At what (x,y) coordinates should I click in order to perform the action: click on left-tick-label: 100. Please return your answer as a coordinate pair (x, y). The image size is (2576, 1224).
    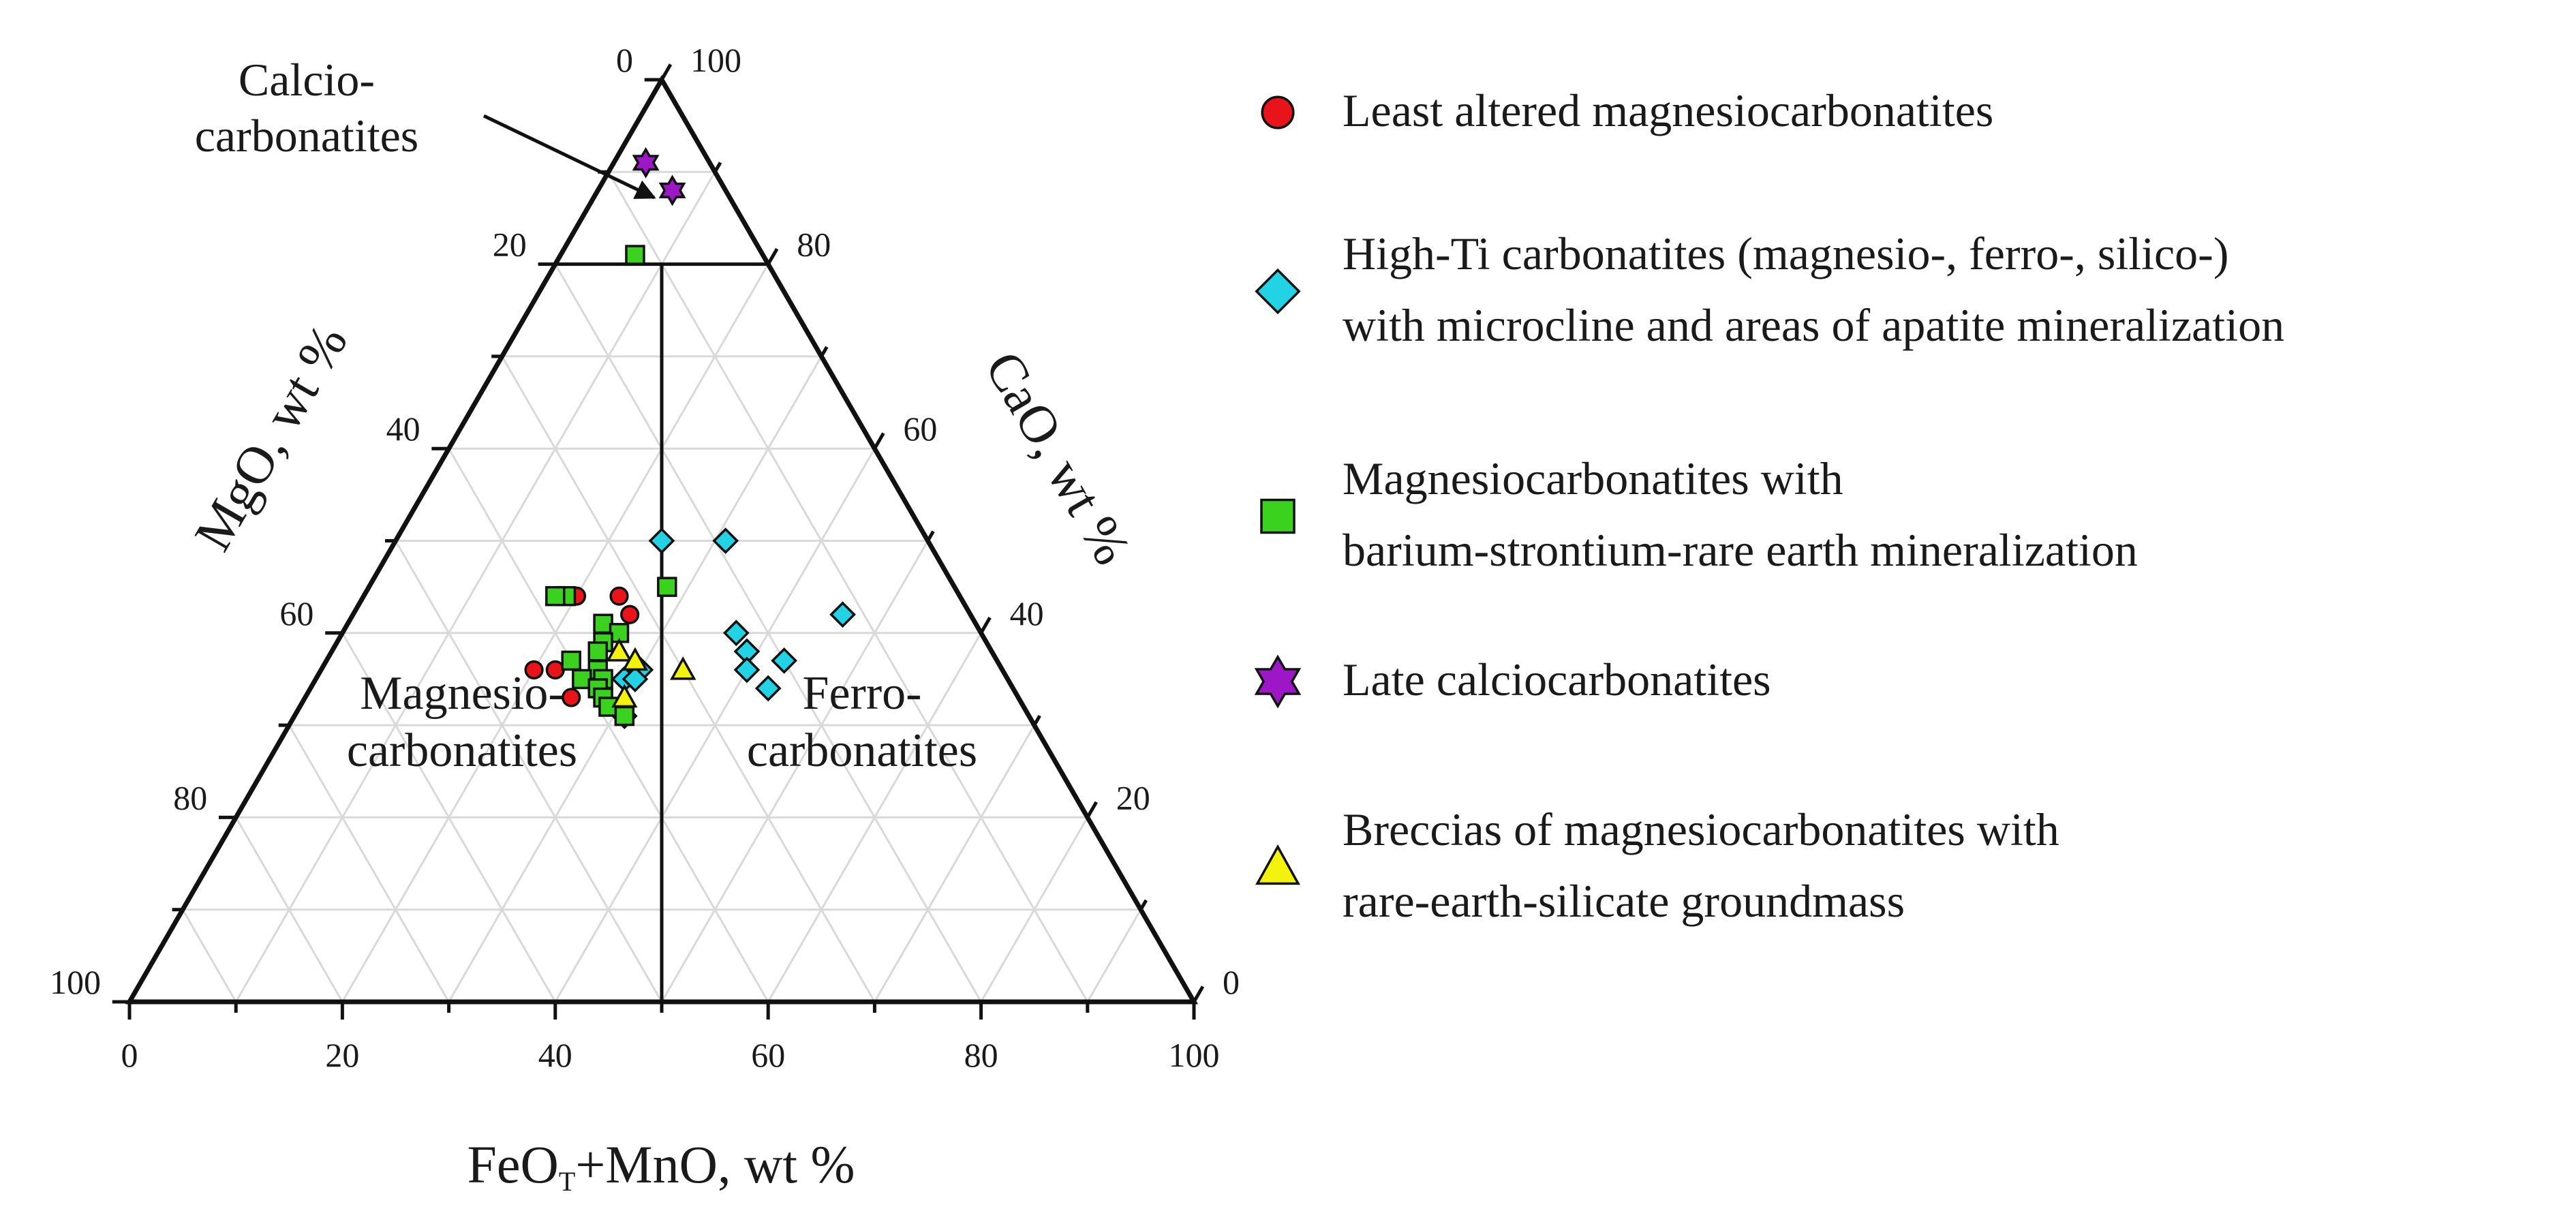
    Looking at the image, I should click on (75, 982).